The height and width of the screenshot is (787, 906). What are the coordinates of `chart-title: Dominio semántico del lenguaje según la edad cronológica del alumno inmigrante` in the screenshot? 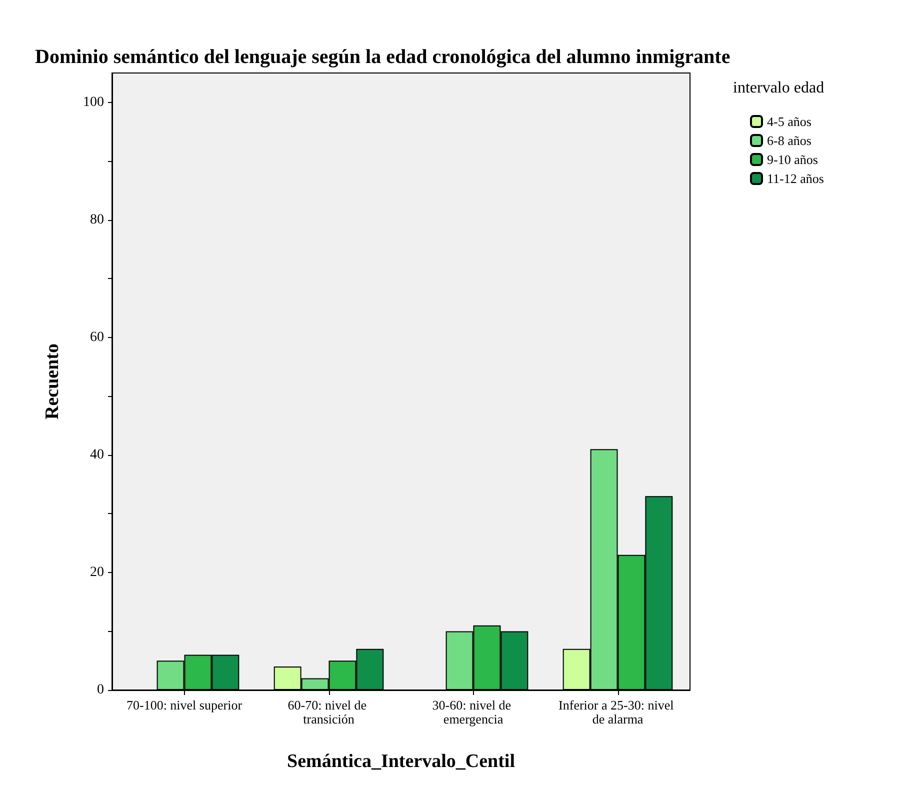 It's located at (382, 57).